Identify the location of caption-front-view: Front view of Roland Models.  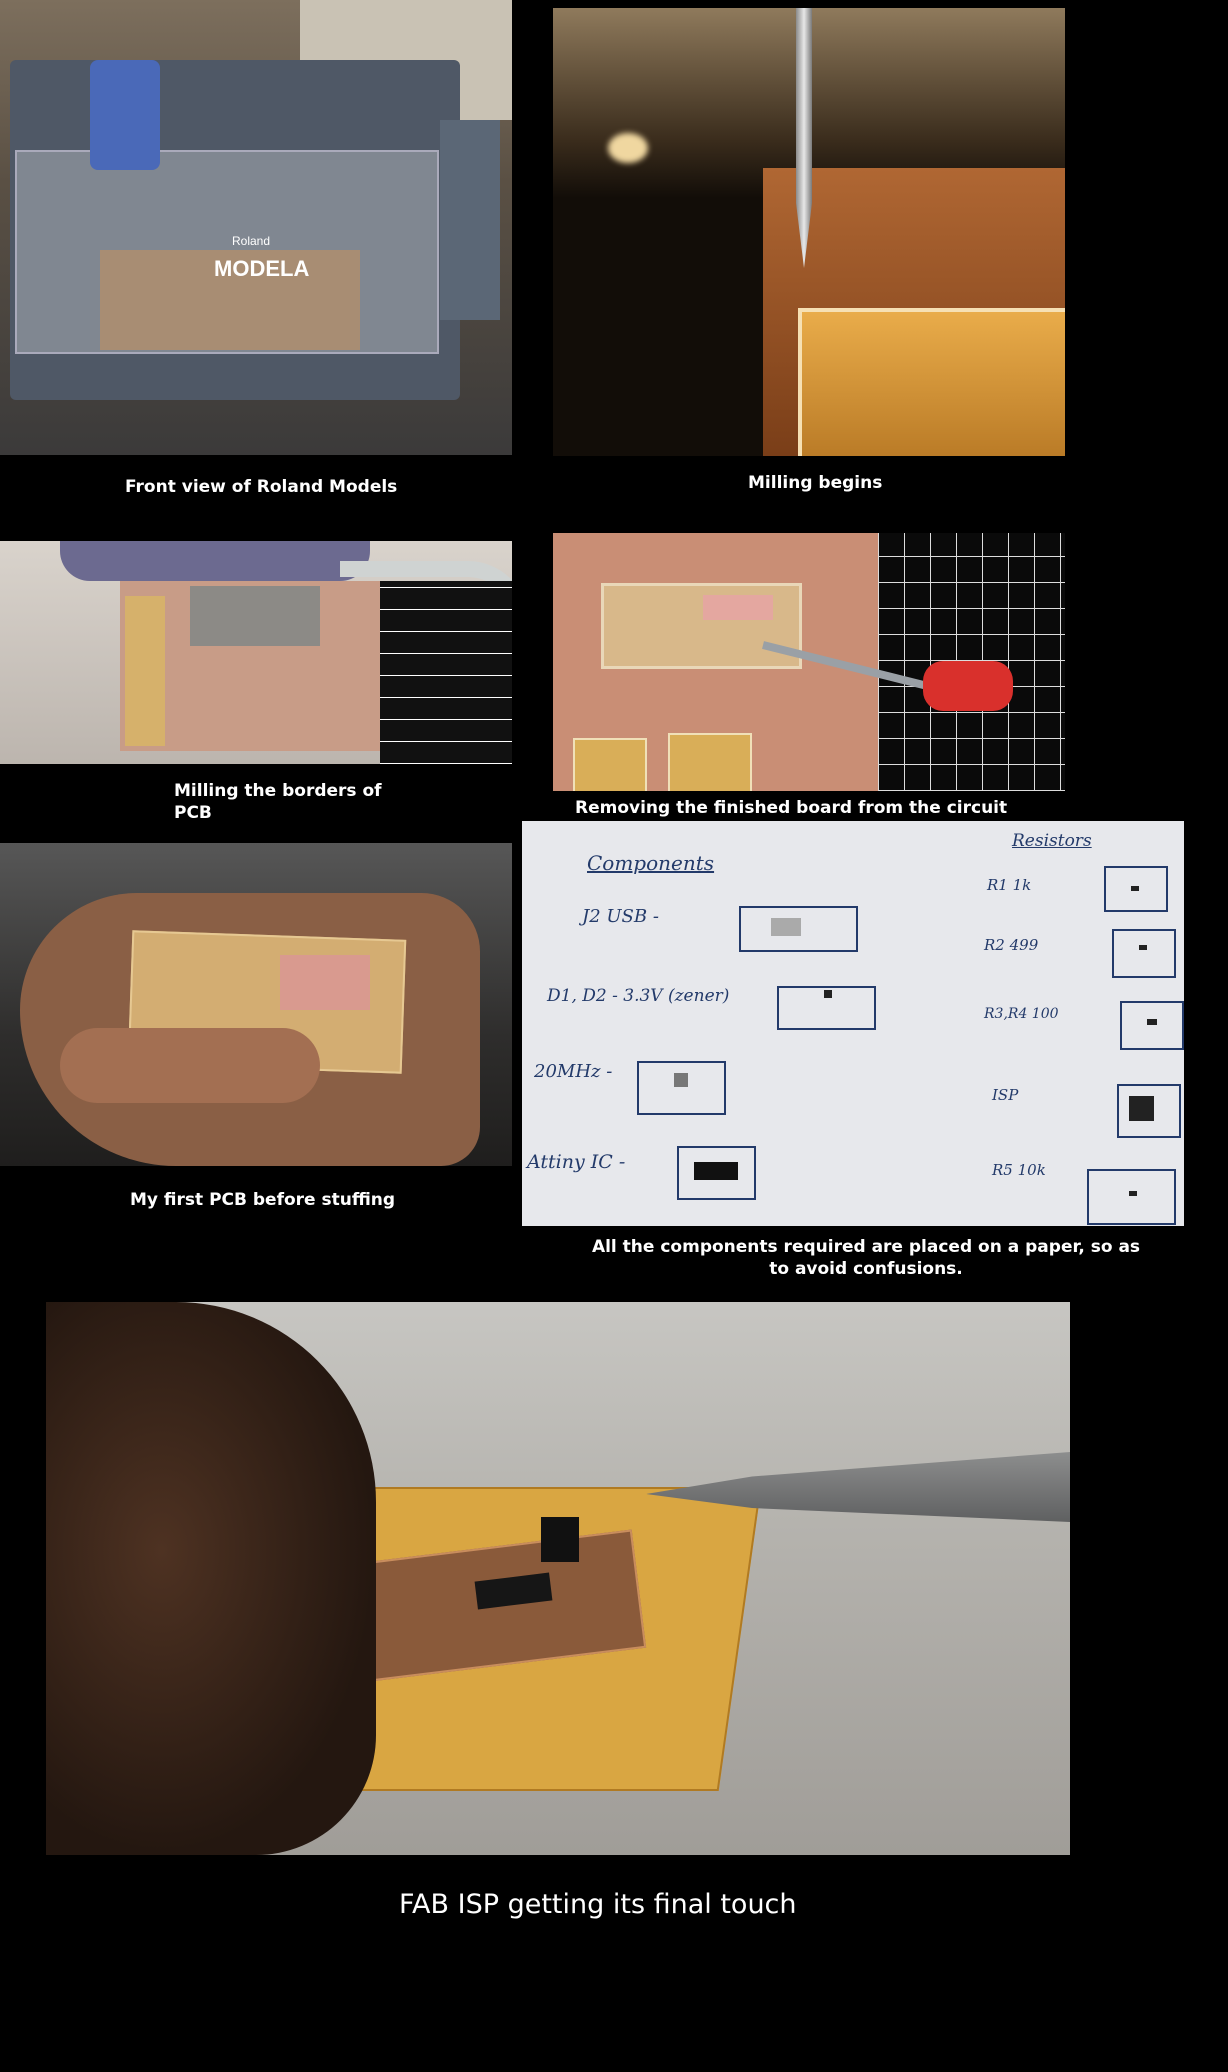
(261, 487).